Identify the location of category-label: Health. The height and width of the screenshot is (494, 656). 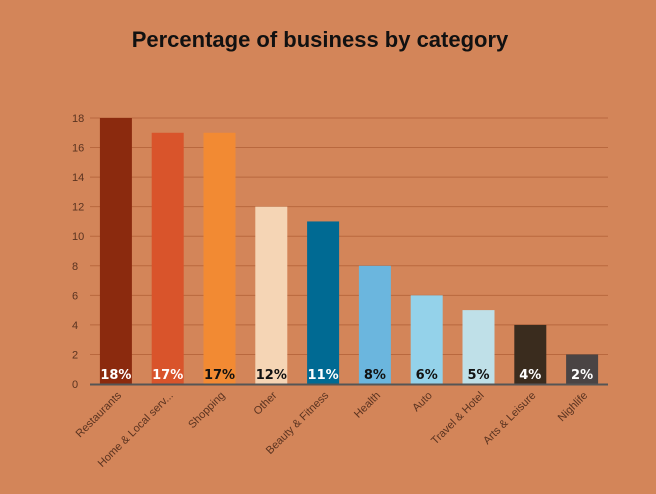
(367, 405).